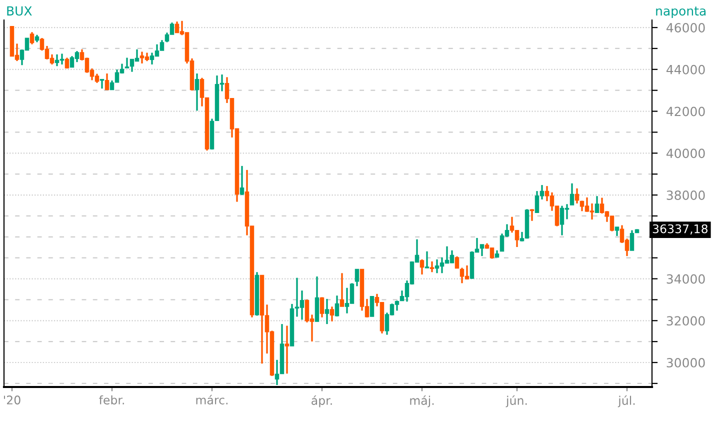  Describe the element at coordinates (685, 279) in the screenshot. I see `y-tick-label: 34000` at that location.